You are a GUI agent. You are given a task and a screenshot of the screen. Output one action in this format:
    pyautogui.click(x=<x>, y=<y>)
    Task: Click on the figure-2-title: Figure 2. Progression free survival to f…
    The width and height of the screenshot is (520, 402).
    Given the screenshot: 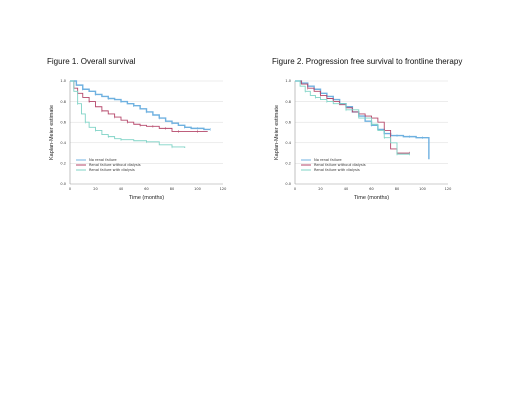 What is the action you would take?
    pyautogui.click(x=367, y=61)
    